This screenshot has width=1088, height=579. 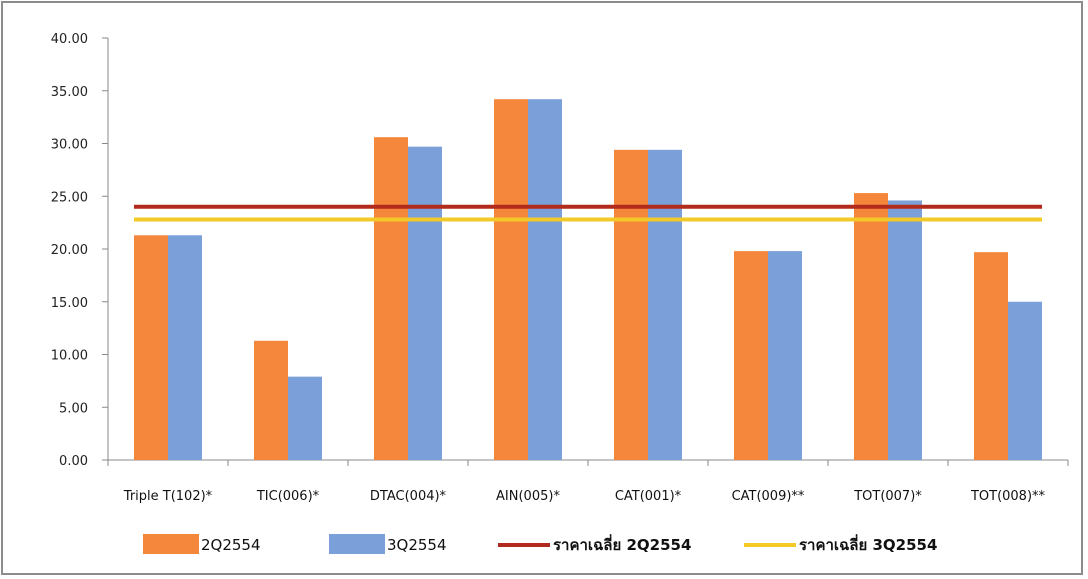 I want to click on x-tick-label: CAT(001)*, so click(x=648, y=496).